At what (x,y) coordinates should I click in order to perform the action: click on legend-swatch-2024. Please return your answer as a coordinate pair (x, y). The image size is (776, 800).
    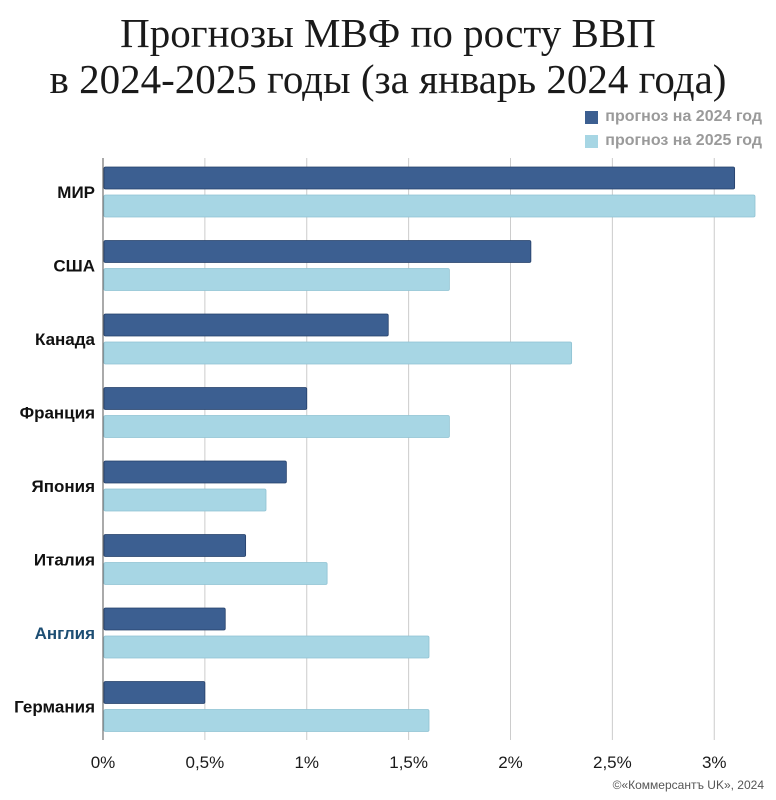
    Looking at the image, I should click on (592, 117).